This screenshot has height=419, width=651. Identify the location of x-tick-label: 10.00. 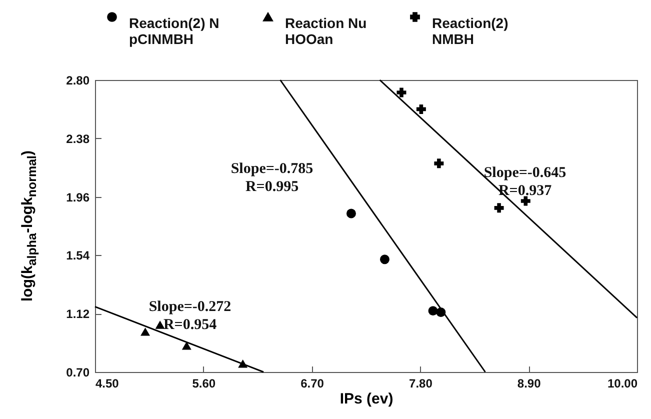
(622, 383).